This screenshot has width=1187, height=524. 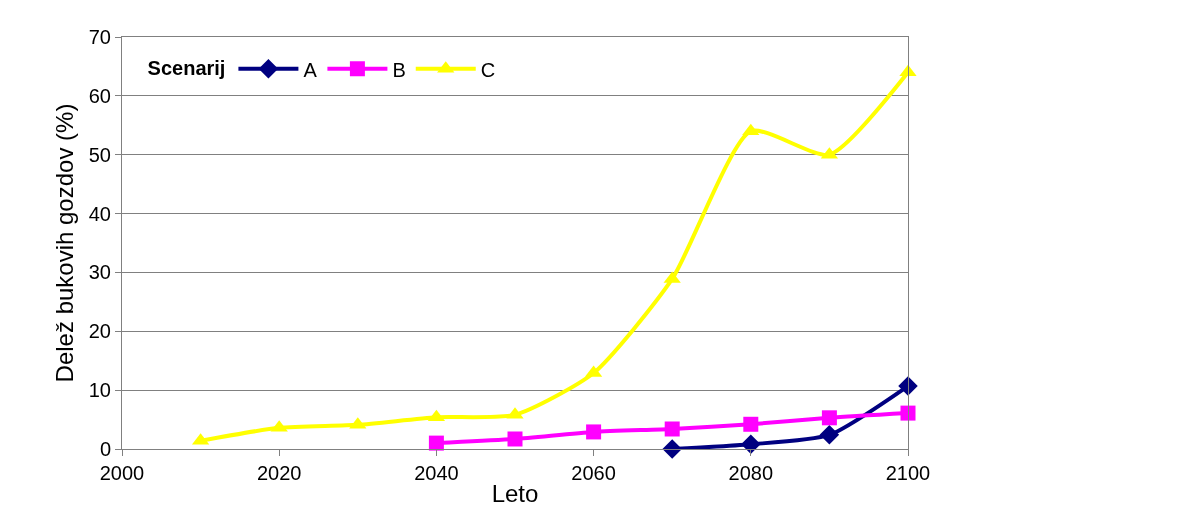 What do you see at coordinates (105, 449) in the screenshot?
I see `y-tick-label: 0` at bounding box center [105, 449].